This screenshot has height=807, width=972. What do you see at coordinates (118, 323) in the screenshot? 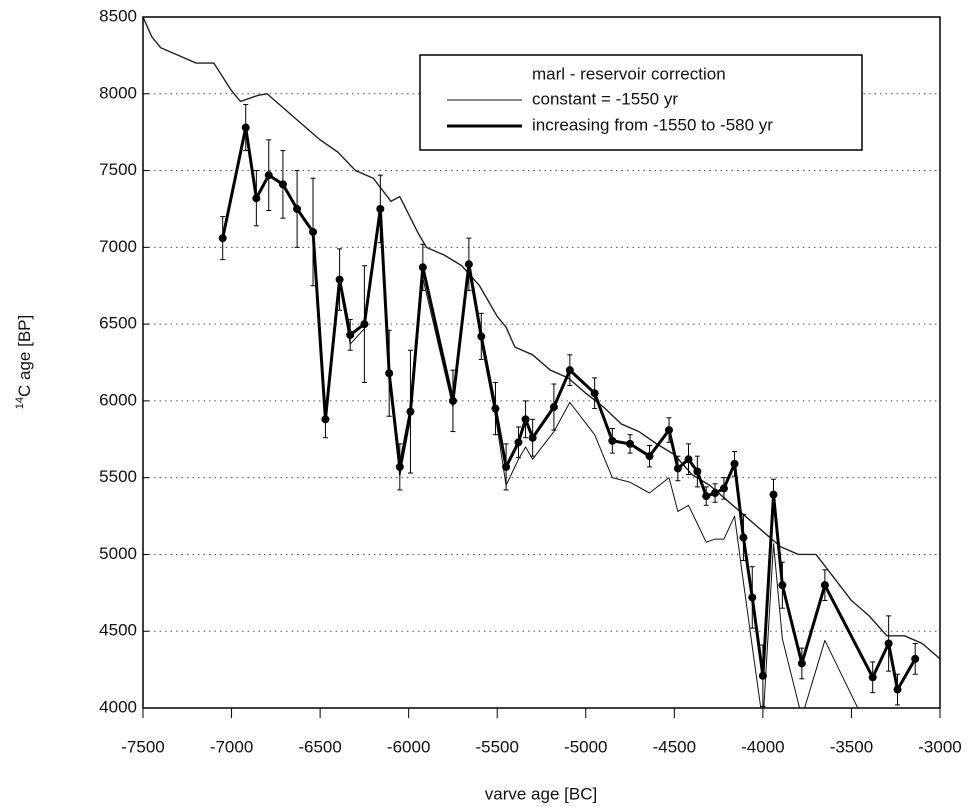
I see `y-tick-label: 6500` at bounding box center [118, 323].